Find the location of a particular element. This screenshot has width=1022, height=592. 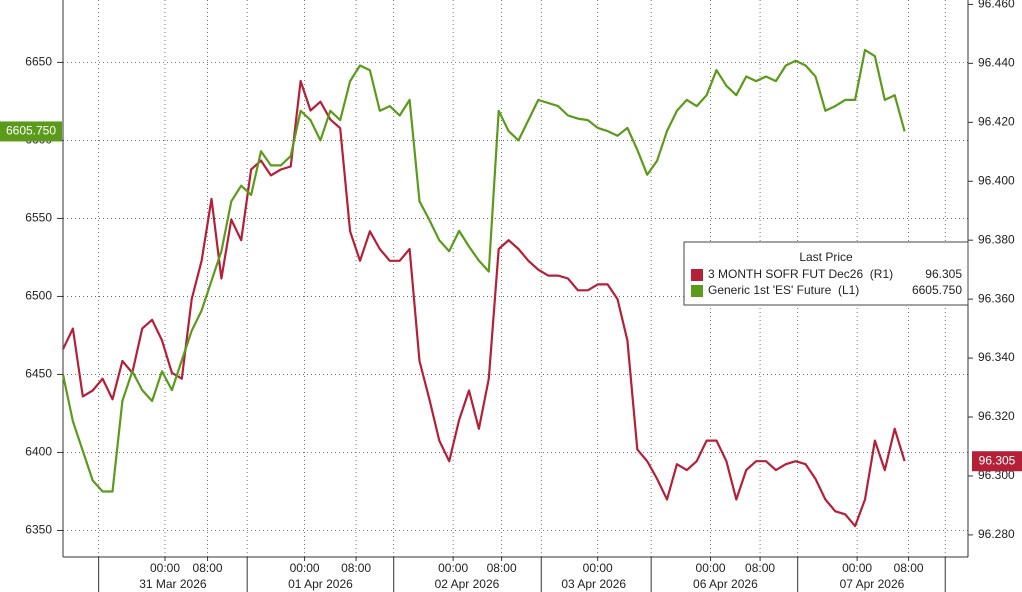

x-date-label: 01 Apr 2026 is located at coordinates (320, 584).